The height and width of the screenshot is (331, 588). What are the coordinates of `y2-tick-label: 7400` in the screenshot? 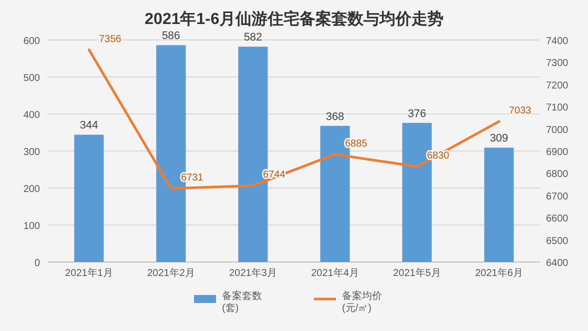 It's located at (557, 41).